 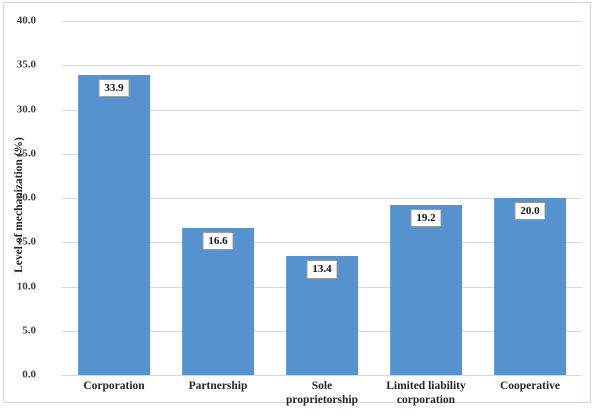 What do you see at coordinates (26, 109) in the screenshot?
I see `y-tick-label-30.0: 30.0` at bounding box center [26, 109].